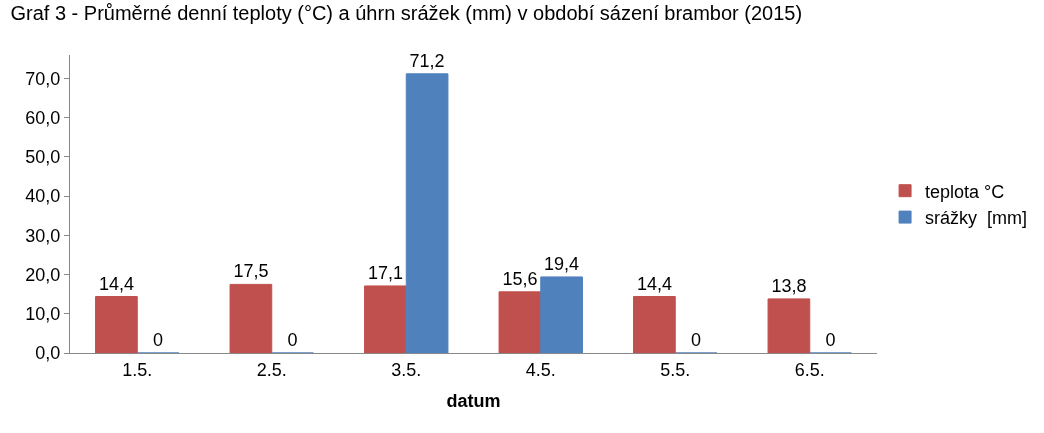 This screenshot has height=433, width=1044. Describe the element at coordinates (809, 369) in the screenshot. I see `x-tick-label: 6.5.` at that location.